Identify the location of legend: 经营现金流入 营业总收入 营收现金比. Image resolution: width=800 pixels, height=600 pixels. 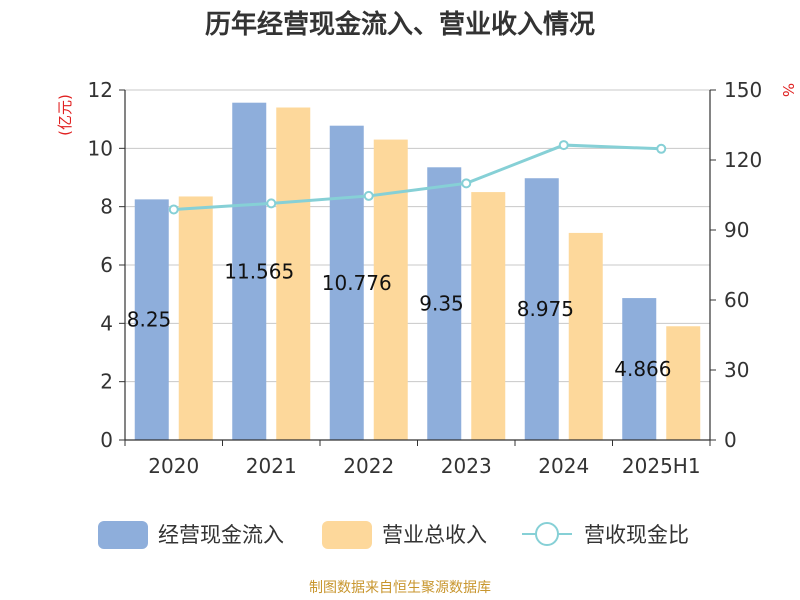
(393, 535).